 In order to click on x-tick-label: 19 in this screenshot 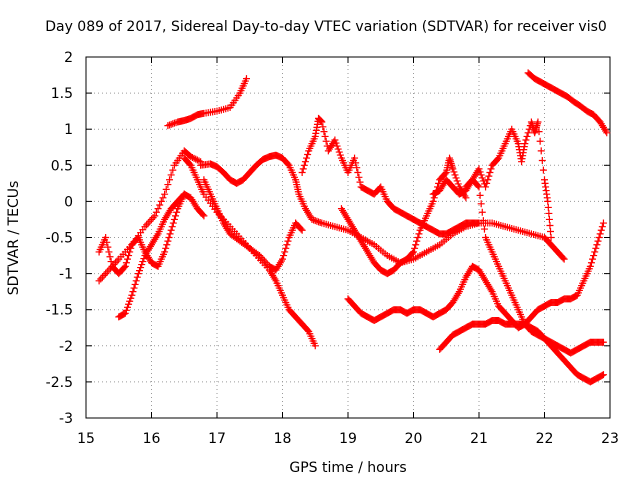, I will do `click(348, 439)`.